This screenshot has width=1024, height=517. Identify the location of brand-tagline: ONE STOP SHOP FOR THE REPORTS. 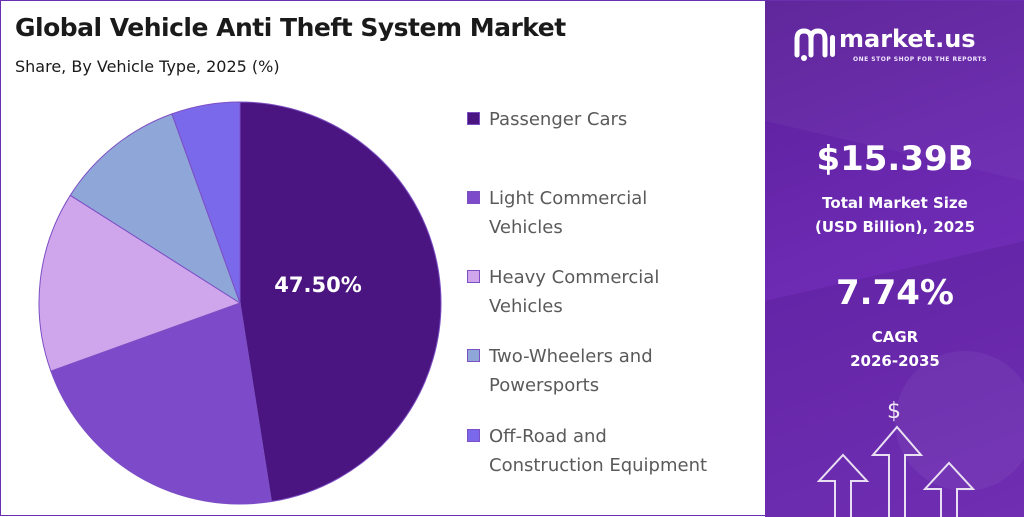
(920, 59).